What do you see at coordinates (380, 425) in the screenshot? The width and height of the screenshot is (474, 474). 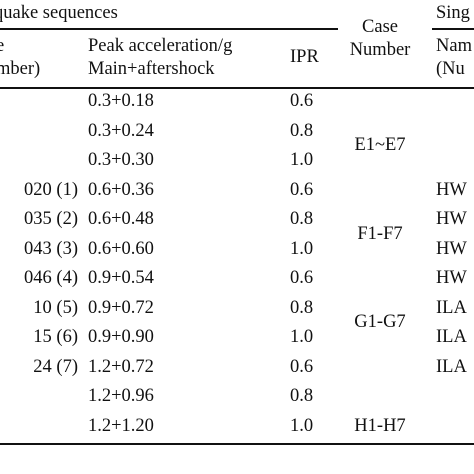 I see `case-number-cell: H1-H7` at bounding box center [380, 425].